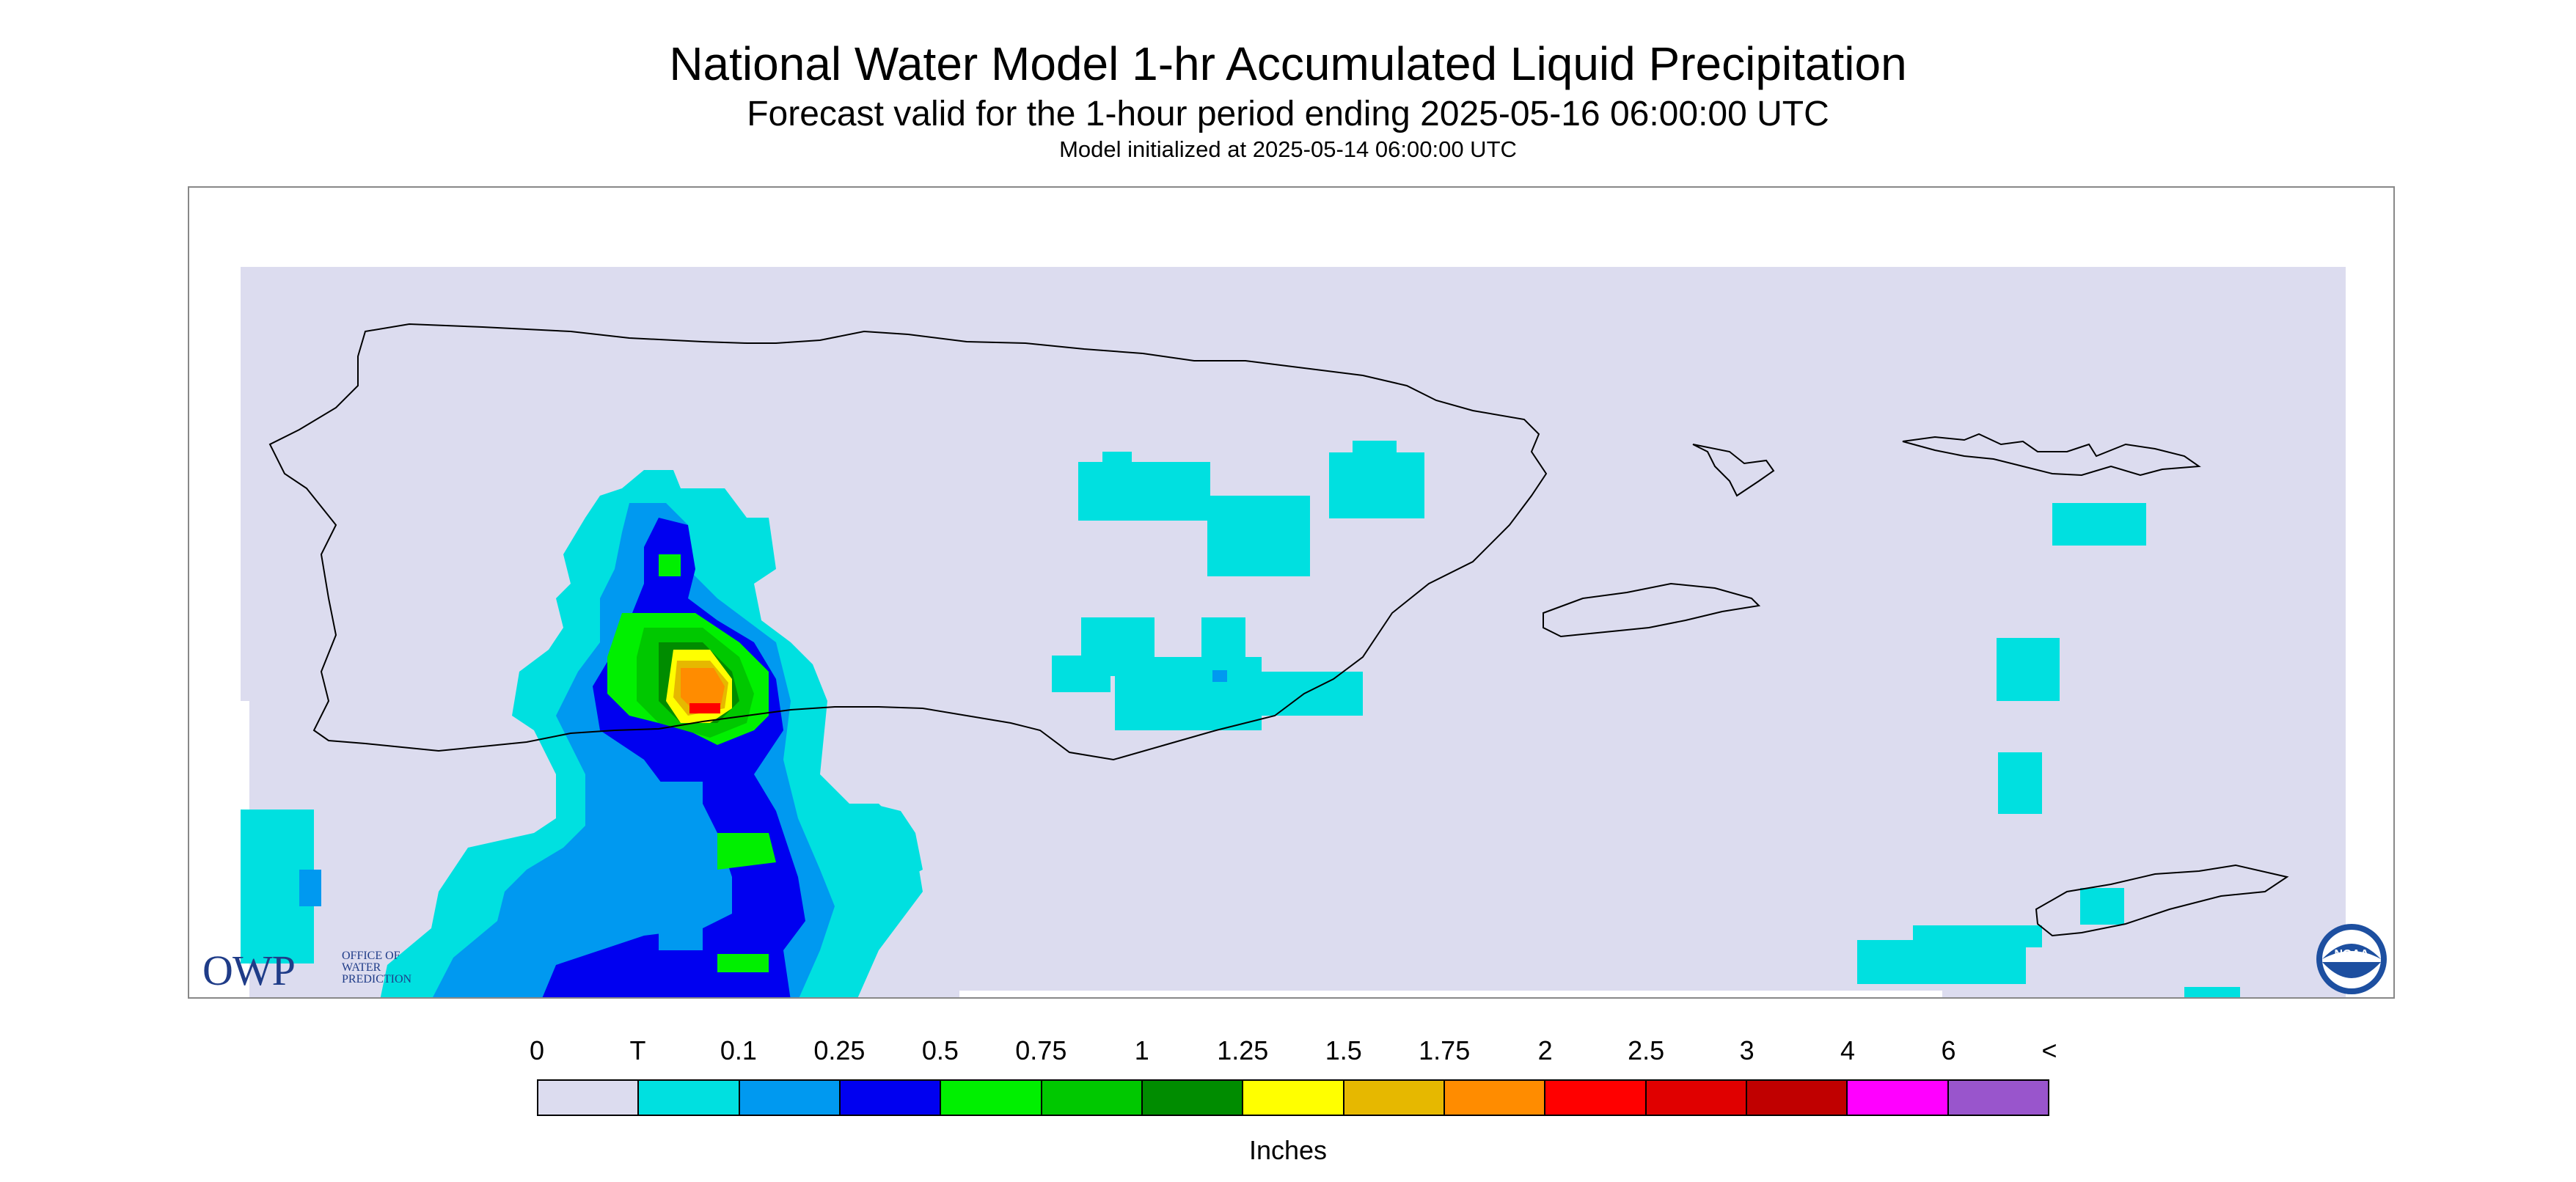  Describe the element at coordinates (2351, 970) in the screenshot. I see `noaa-logo-sea` at that location.